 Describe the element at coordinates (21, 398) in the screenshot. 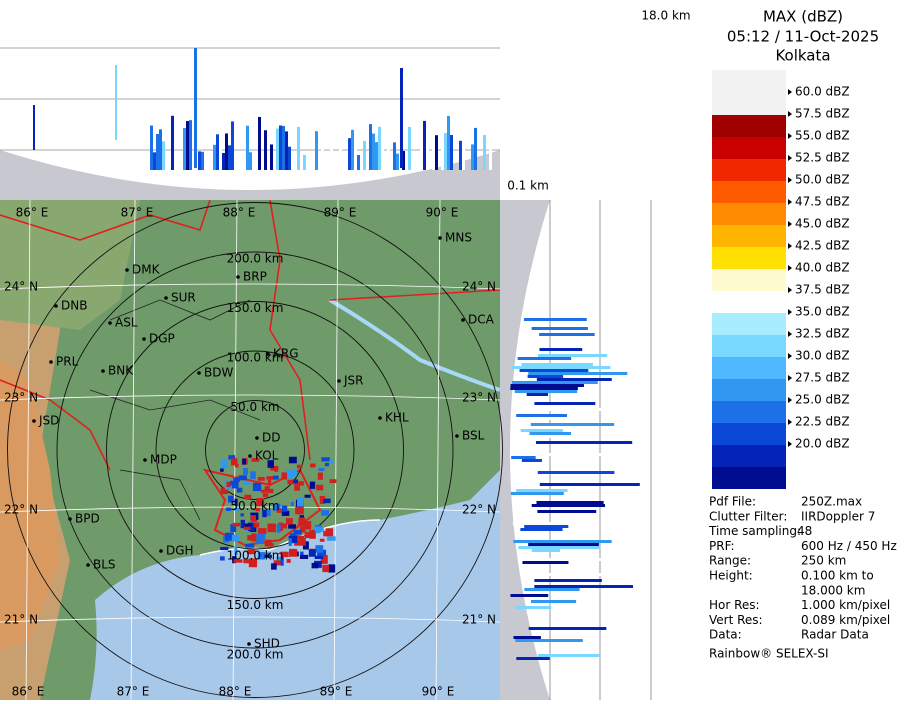

I see `latitude-label: 23° N` at that location.